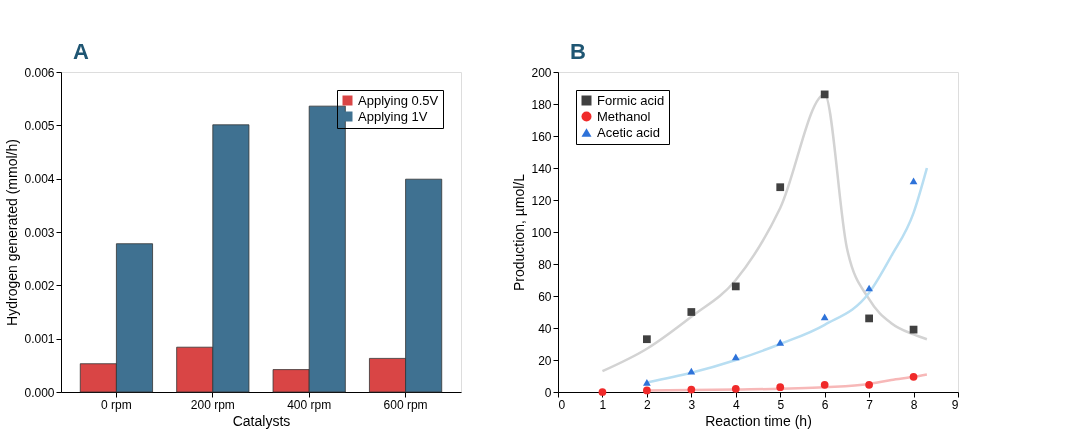 The image size is (1091, 443). I want to click on y-tick-label: 0.006, so click(39, 72).